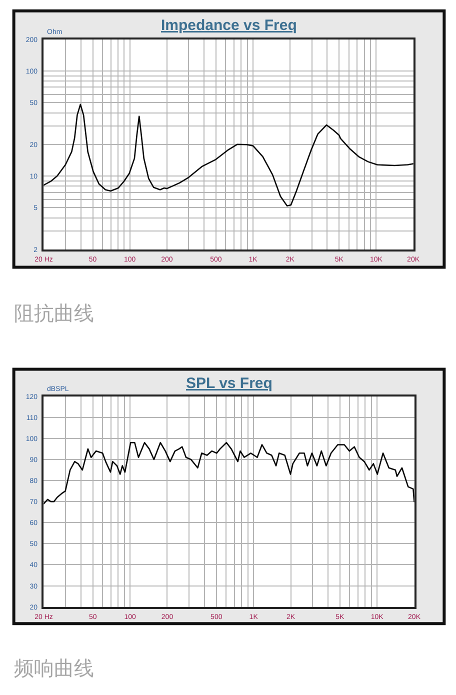  I want to click on text: 阻抗曲线, so click(54, 313).